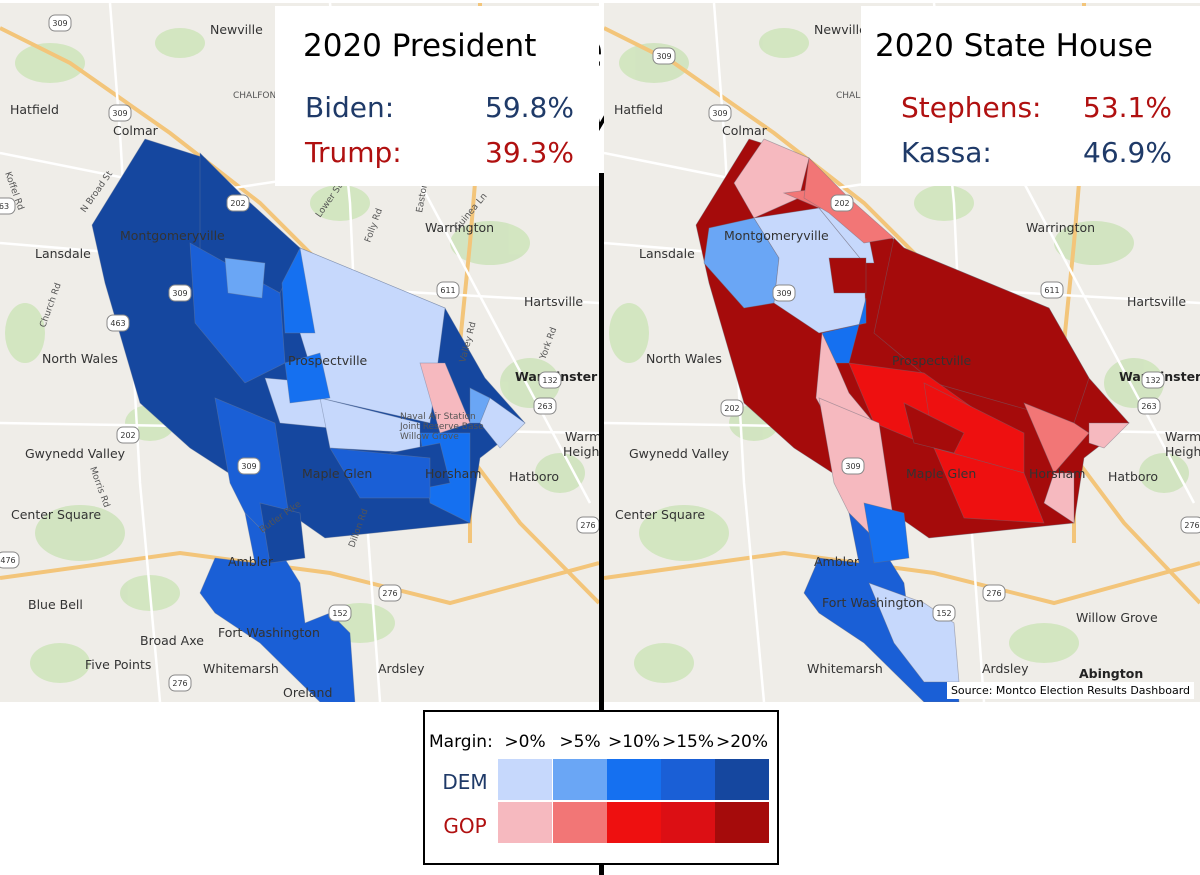 This screenshot has height=875, width=1200. Describe the element at coordinates (437, 96) in the screenshot. I see `results-box-president: 2020 President Biden: 59.8% Trump: 39.3%` at that location.